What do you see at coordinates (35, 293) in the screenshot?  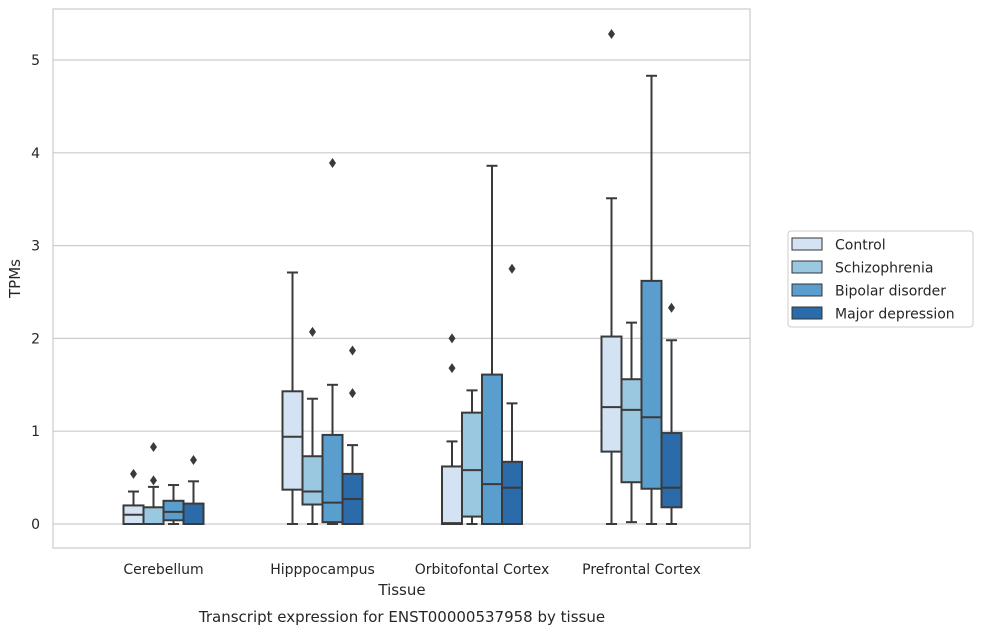 I see `y-axis-ticks: 0 1 2 3 4 5` at bounding box center [35, 293].